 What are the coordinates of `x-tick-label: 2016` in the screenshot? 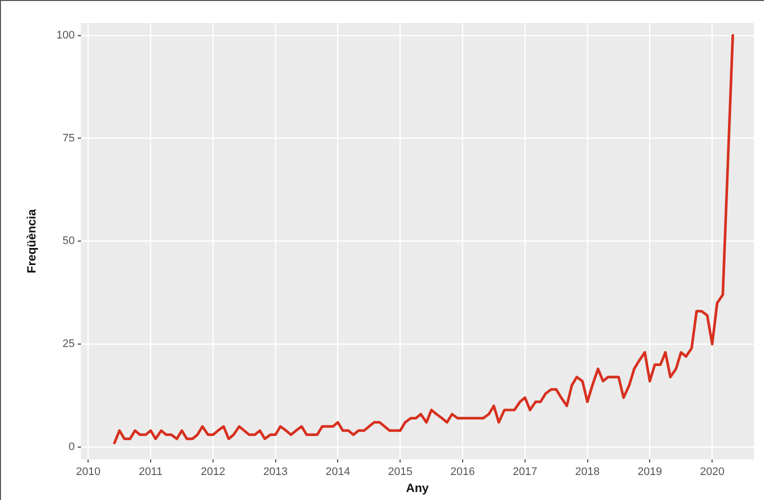 It's located at (462, 472).